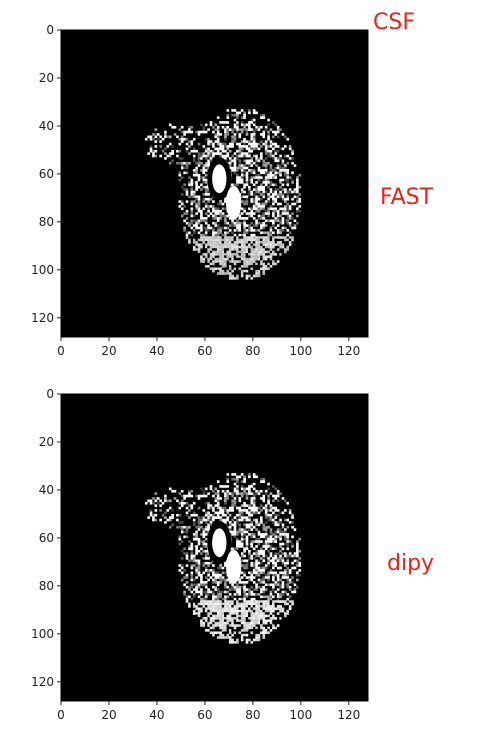 This screenshot has height=751, width=496. What do you see at coordinates (411, 563) in the screenshot?
I see `dipy-label: dipy` at bounding box center [411, 563].